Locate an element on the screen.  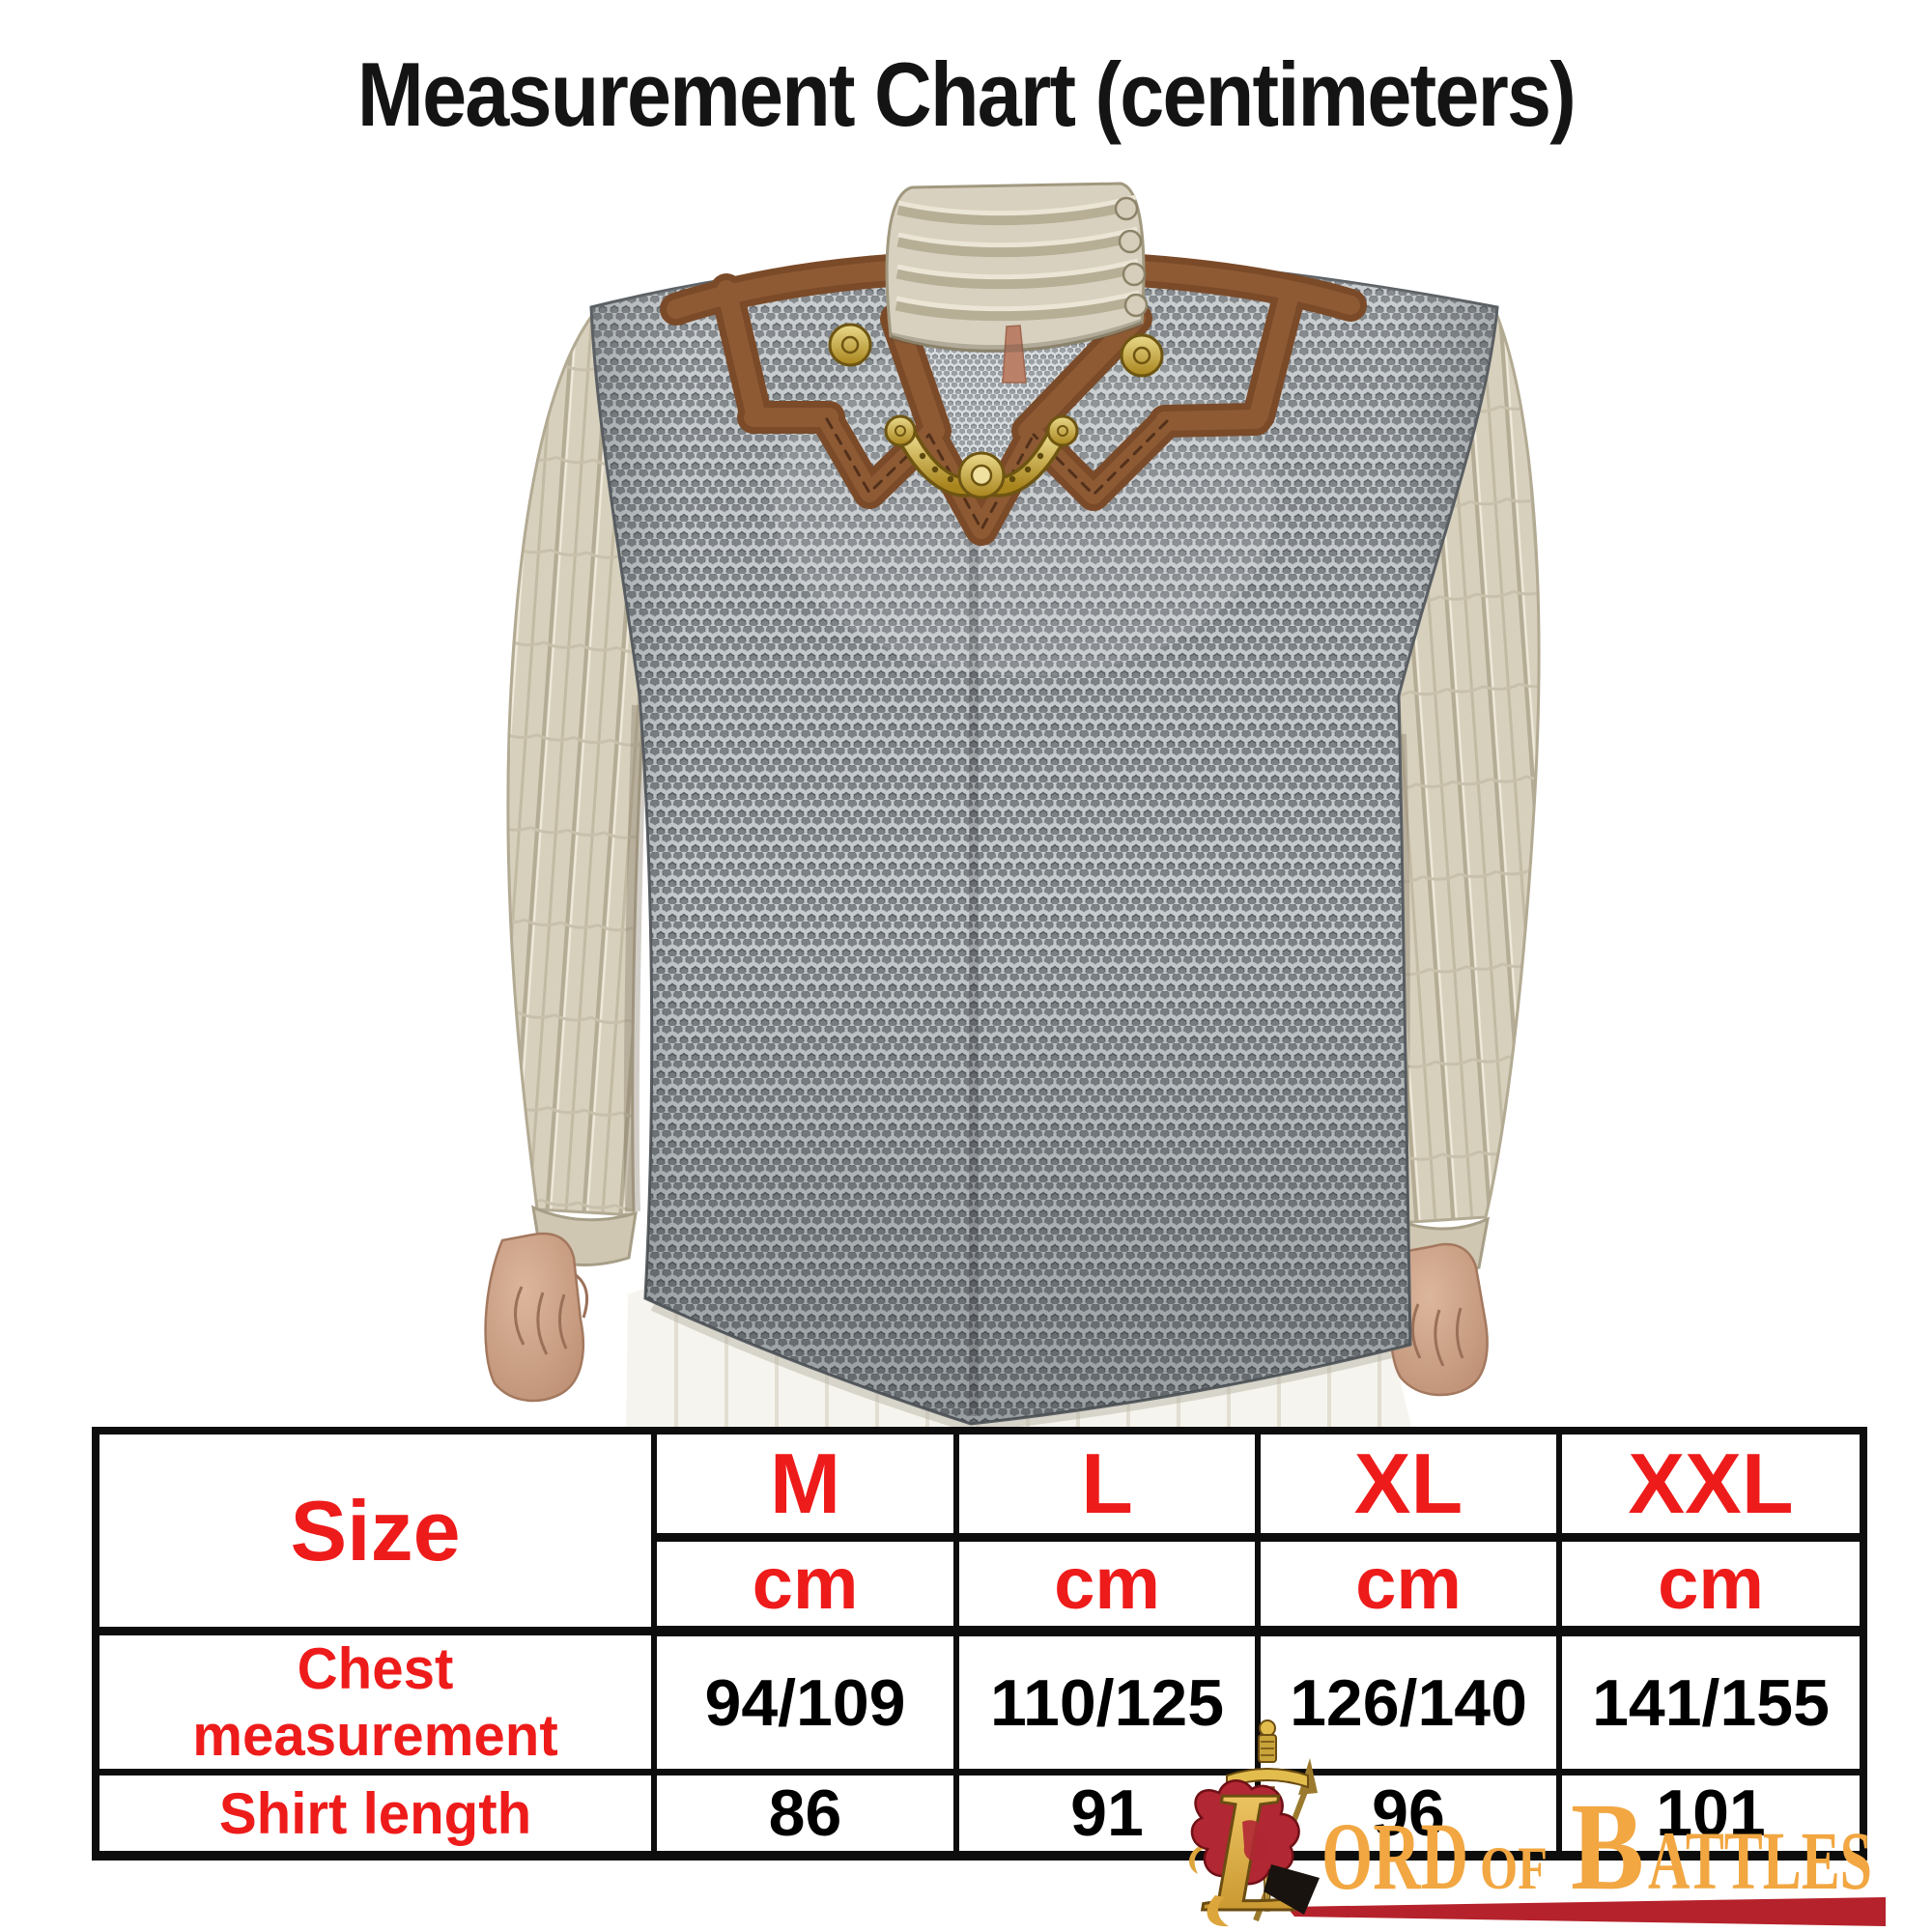
brass-clasp is located at coordinates (981, 456).